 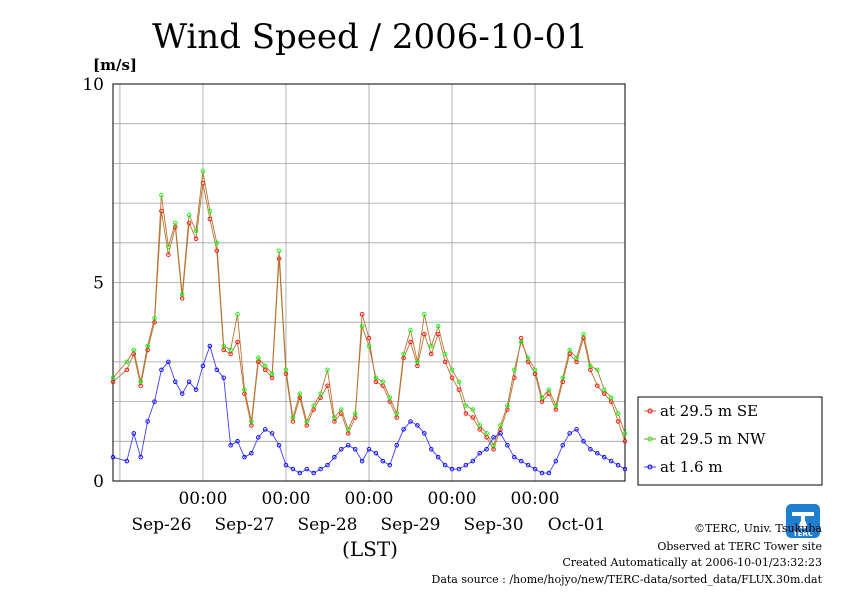 What do you see at coordinates (244, 525) in the screenshot?
I see `x-tick-date-label: Sep-27` at bounding box center [244, 525].